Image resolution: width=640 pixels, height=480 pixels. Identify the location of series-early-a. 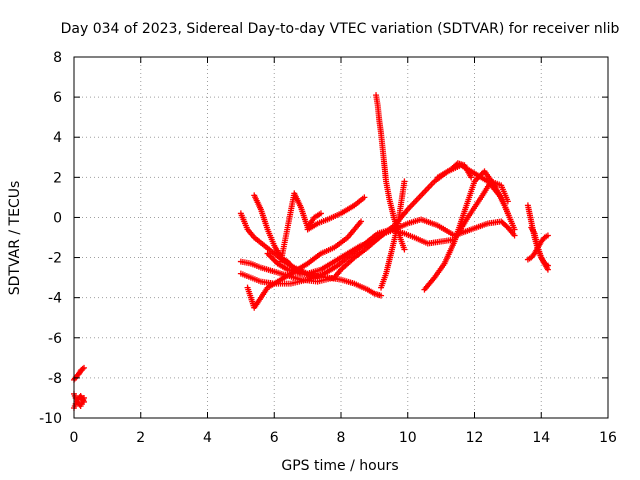
(79, 373).